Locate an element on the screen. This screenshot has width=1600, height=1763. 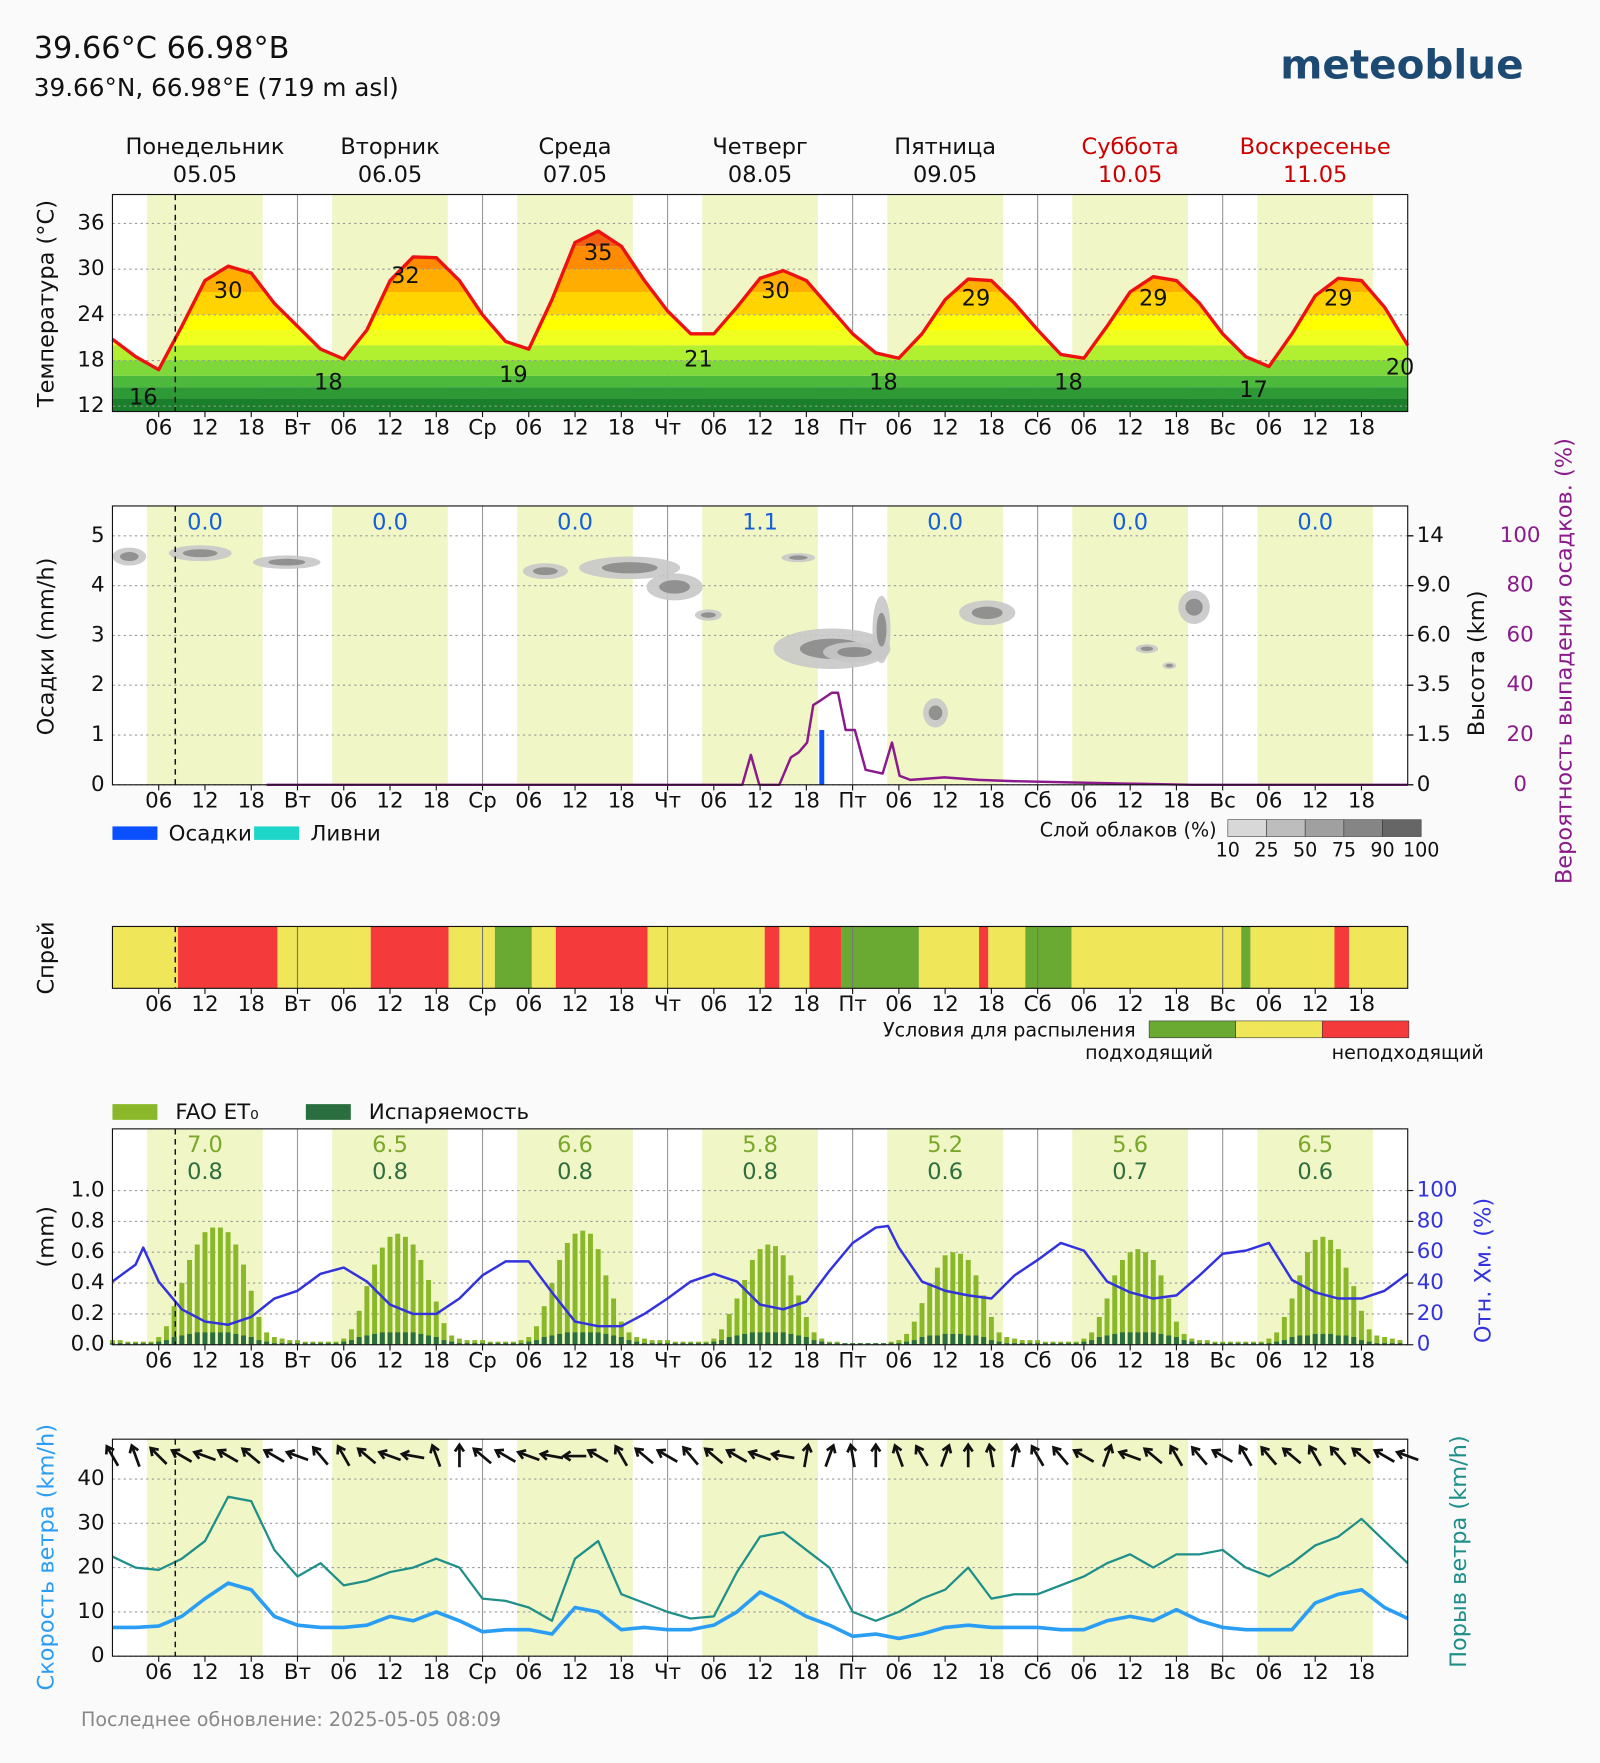
y-tick-label: 6.0 is located at coordinates (1434, 634).